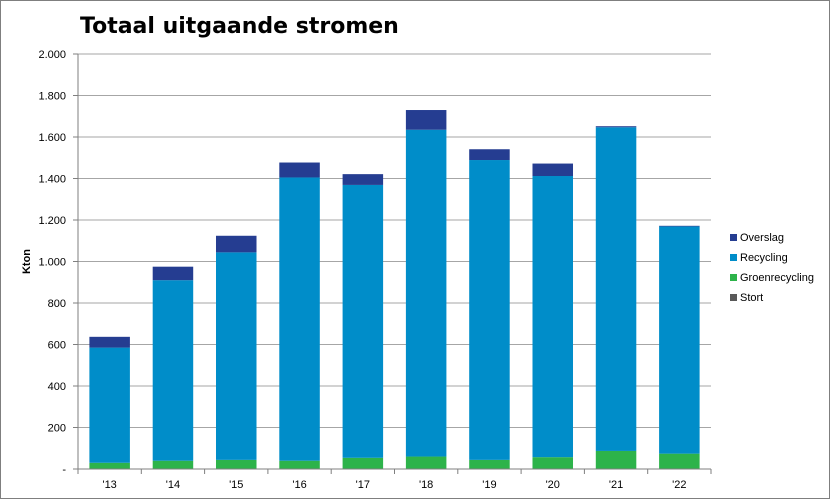 This screenshot has height=499, width=830. I want to click on legend-swatch-stort, so click(733, 297).